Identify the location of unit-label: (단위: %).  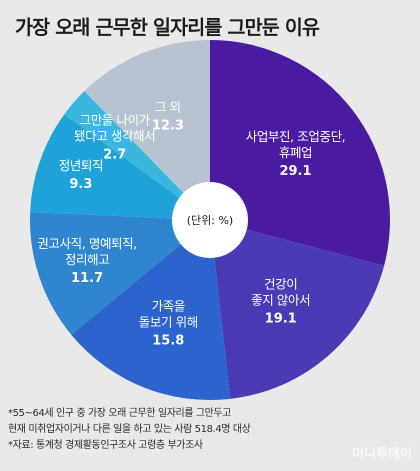
(210, 220).